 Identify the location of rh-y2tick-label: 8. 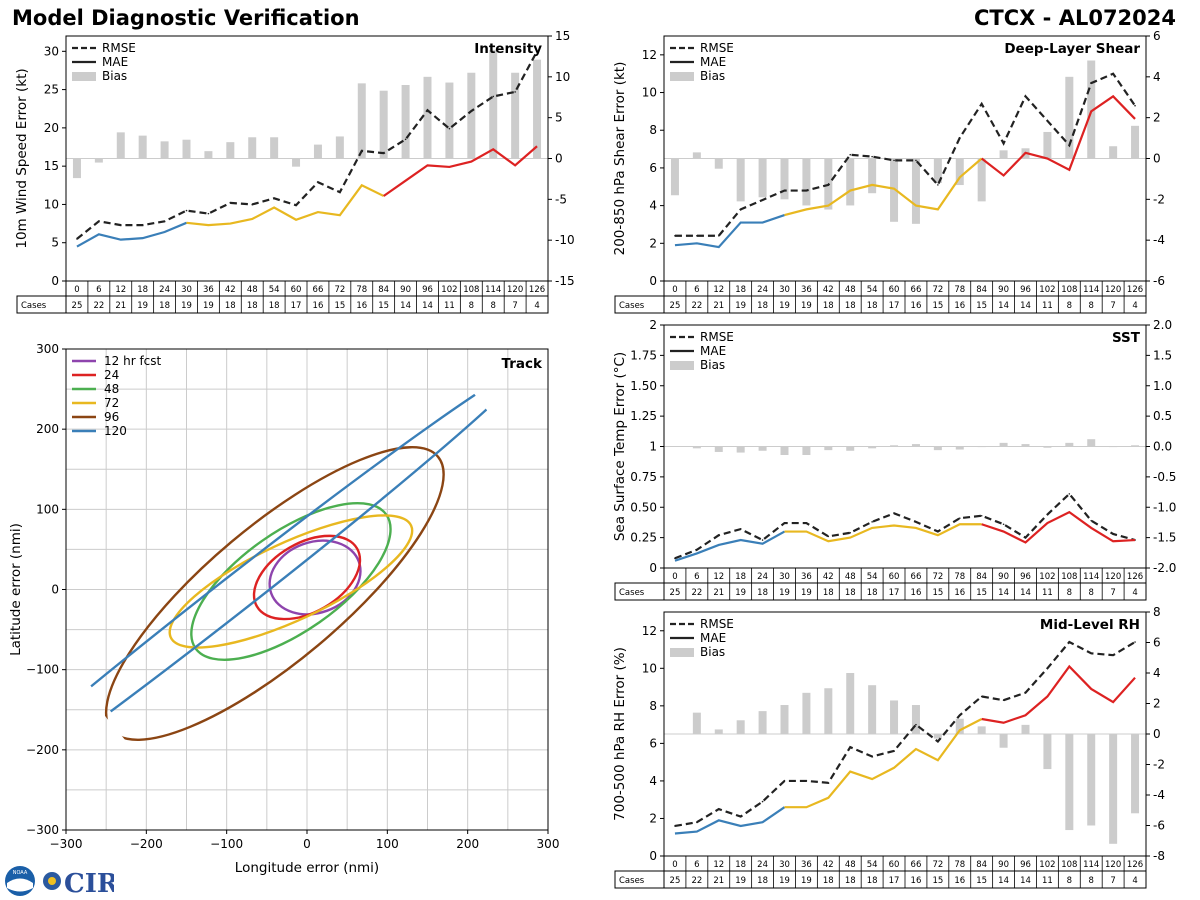
(1157, 612).